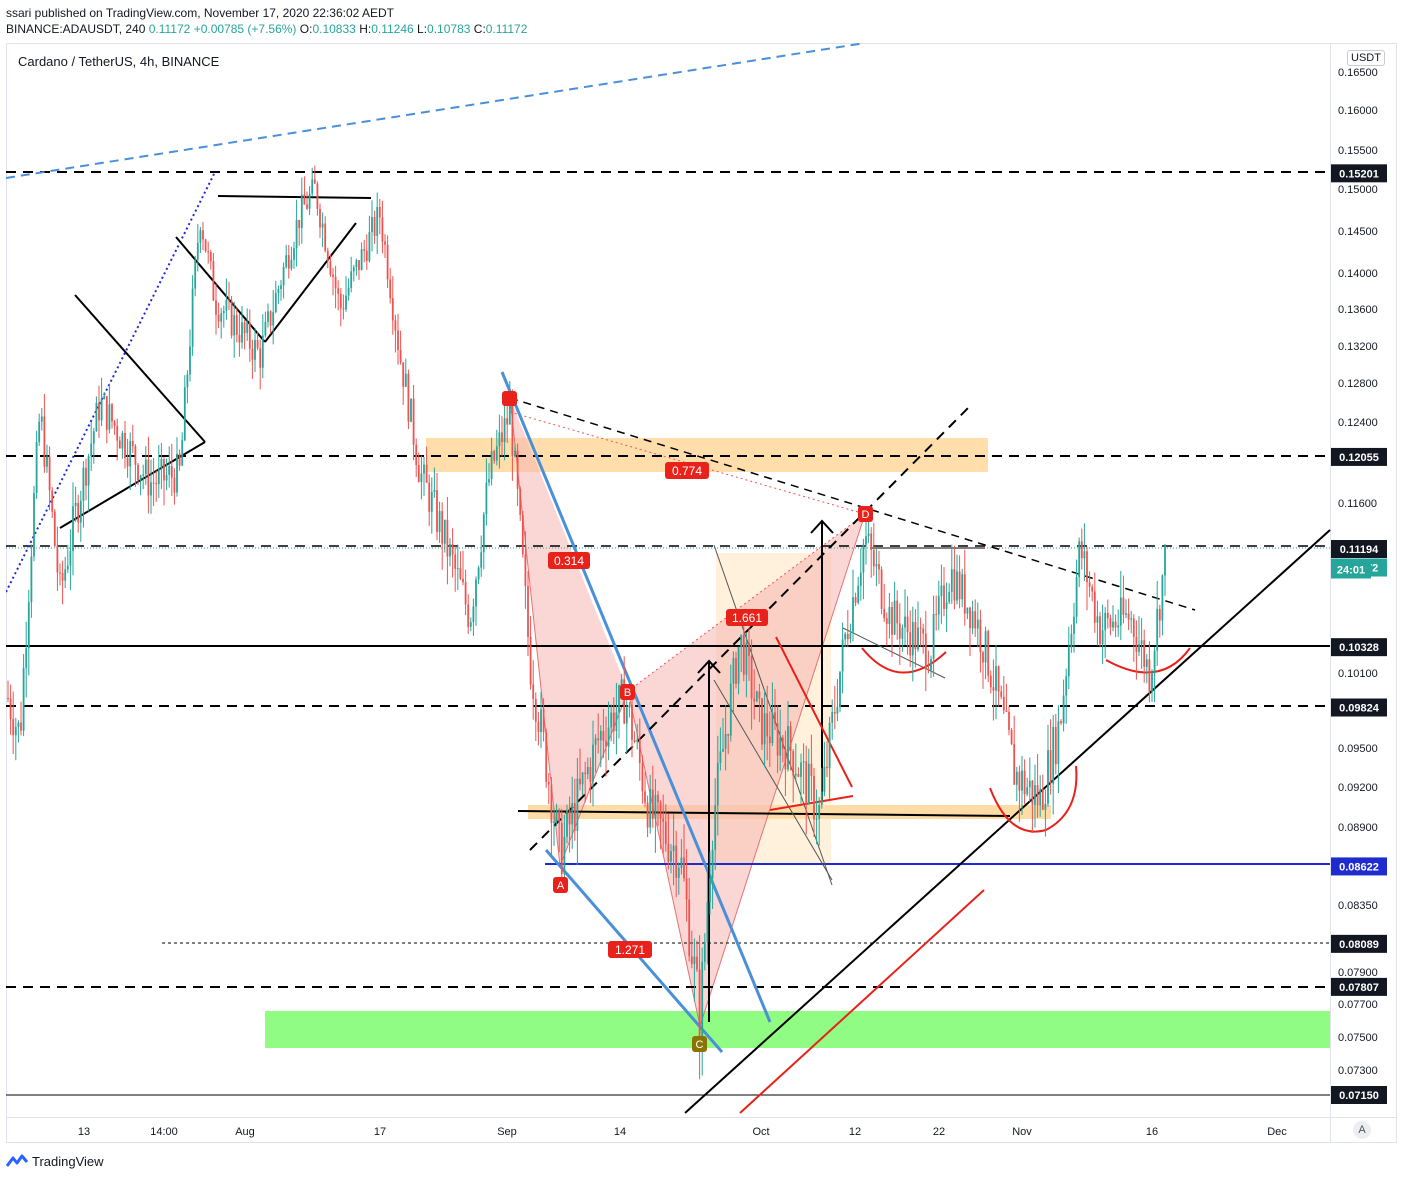 This screenshot has width=1403, height=1181. Describe the element at coordinates (1358, 1005) in the screenshot. I see `price-tick: 0.07700` at that location.